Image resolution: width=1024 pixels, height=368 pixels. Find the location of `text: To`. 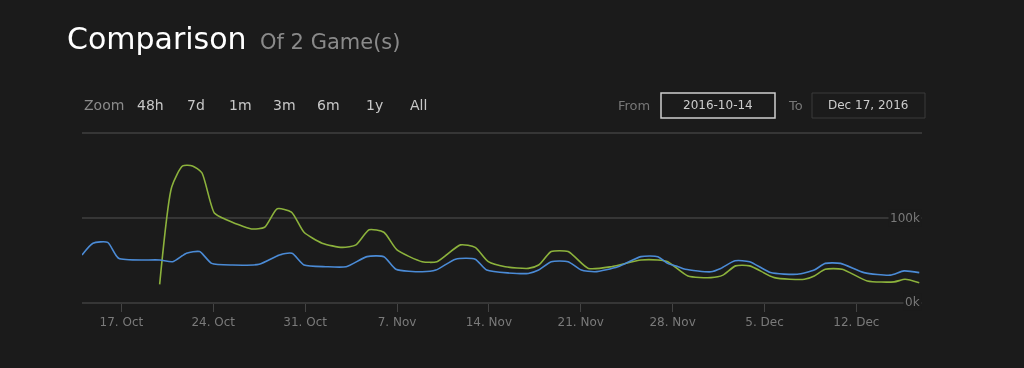

text: To is located at coordinates (795, 105).